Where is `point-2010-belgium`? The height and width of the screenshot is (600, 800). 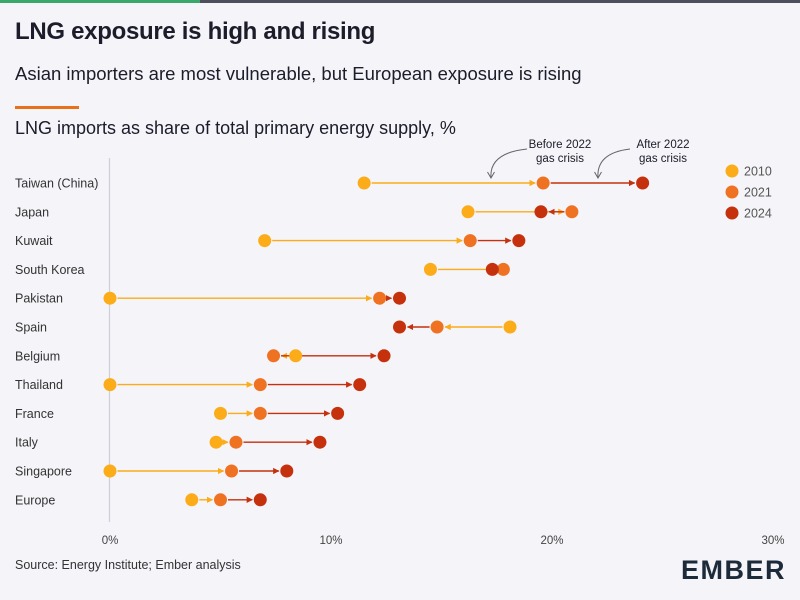
point-2010-belgium is located at coordinates (296, 356).